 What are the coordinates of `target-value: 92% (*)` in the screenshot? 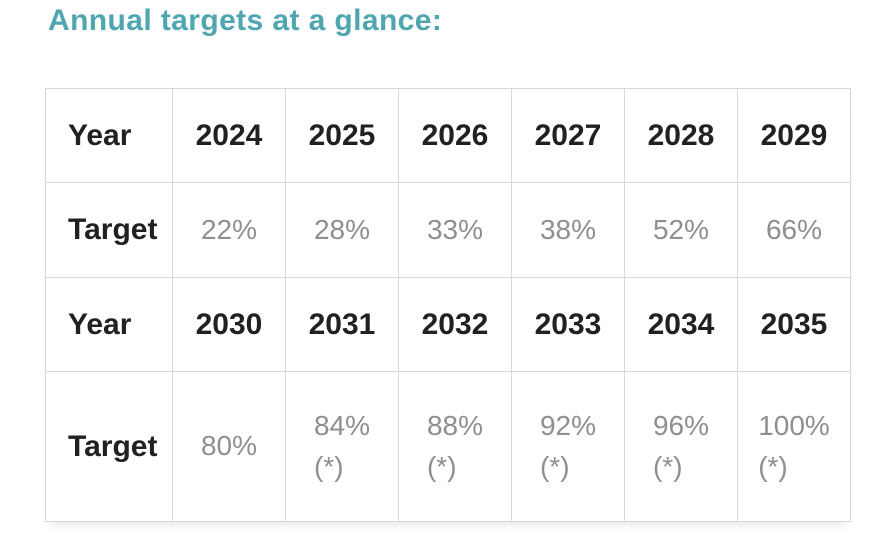 It's located at (568, 445).